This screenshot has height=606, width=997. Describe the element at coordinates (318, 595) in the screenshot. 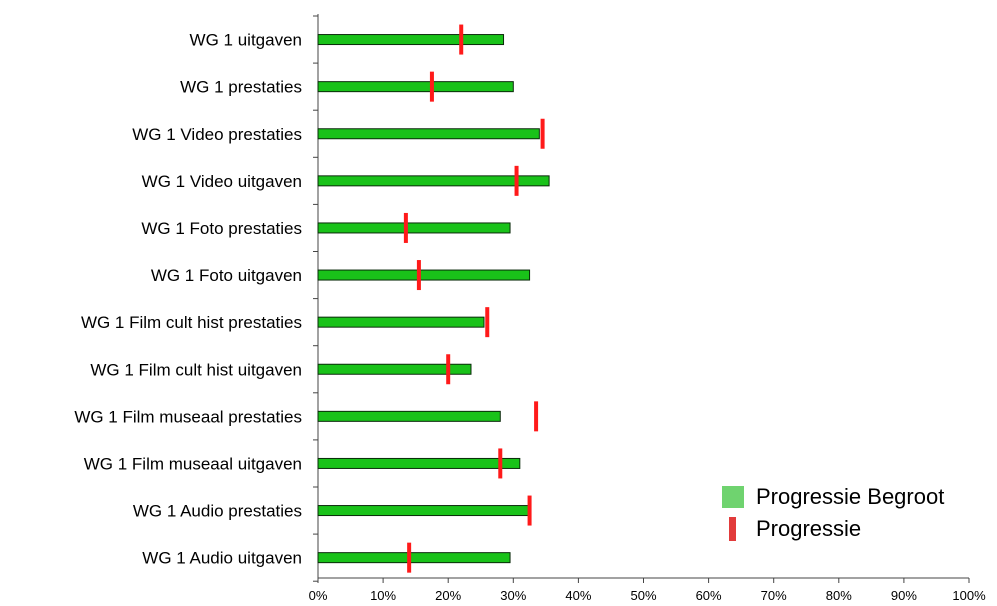

I see `x-tick-label: 0%` at that location.